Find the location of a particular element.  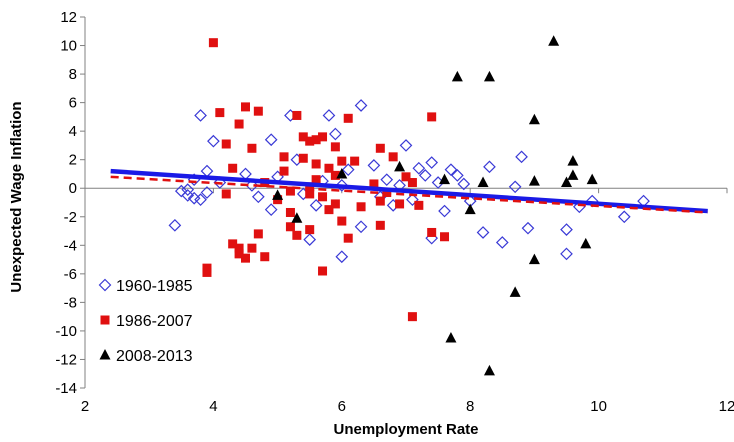

y-tick-label: 8 is located at coordinates (73, 74).